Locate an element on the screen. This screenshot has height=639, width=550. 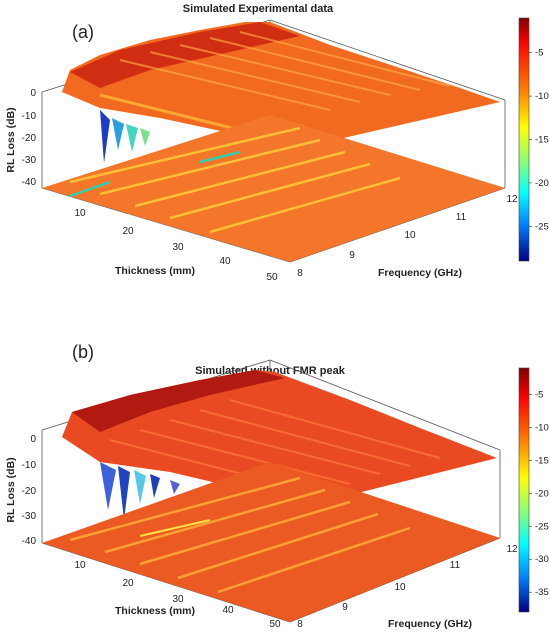
panel-a-x-ticks: 10 20 30 40 50 is located at coordinates (176, 245).